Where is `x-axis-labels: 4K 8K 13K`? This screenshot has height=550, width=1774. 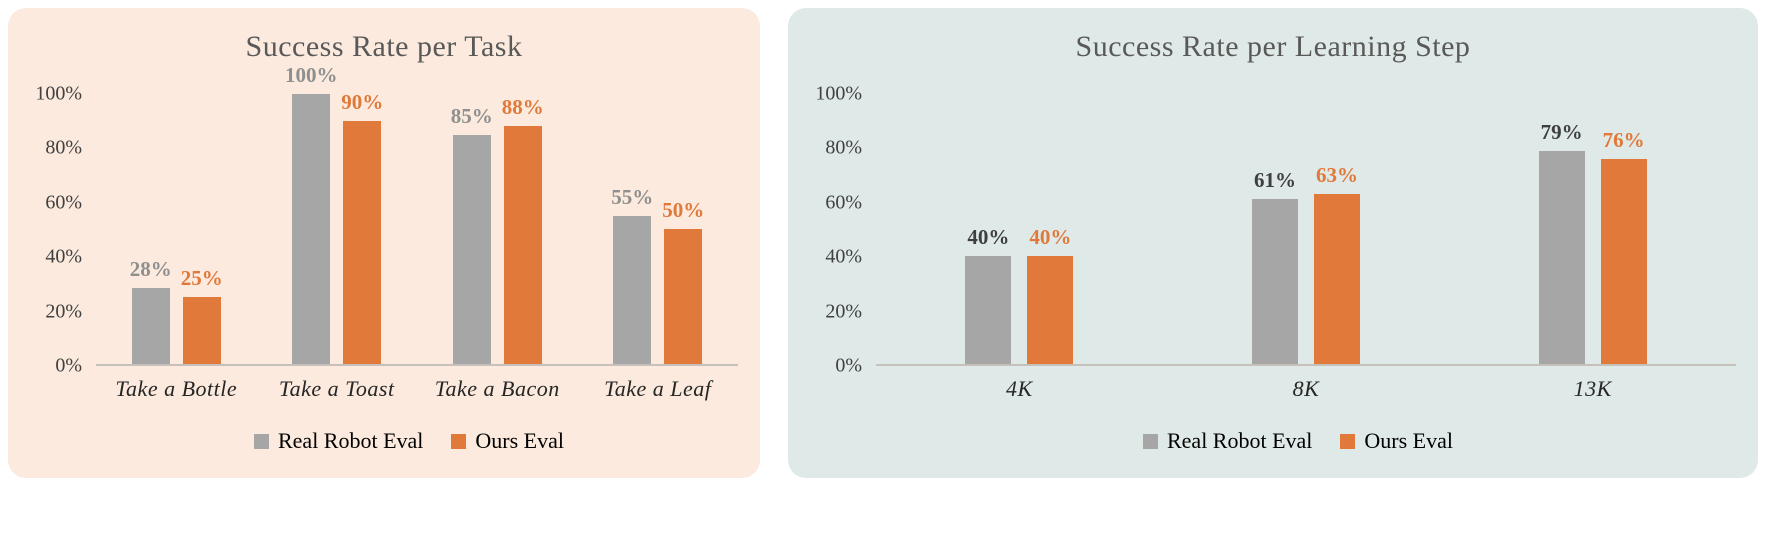 x-axis-labels: 4K 8K 13K is located at coordinates (1306, 389).